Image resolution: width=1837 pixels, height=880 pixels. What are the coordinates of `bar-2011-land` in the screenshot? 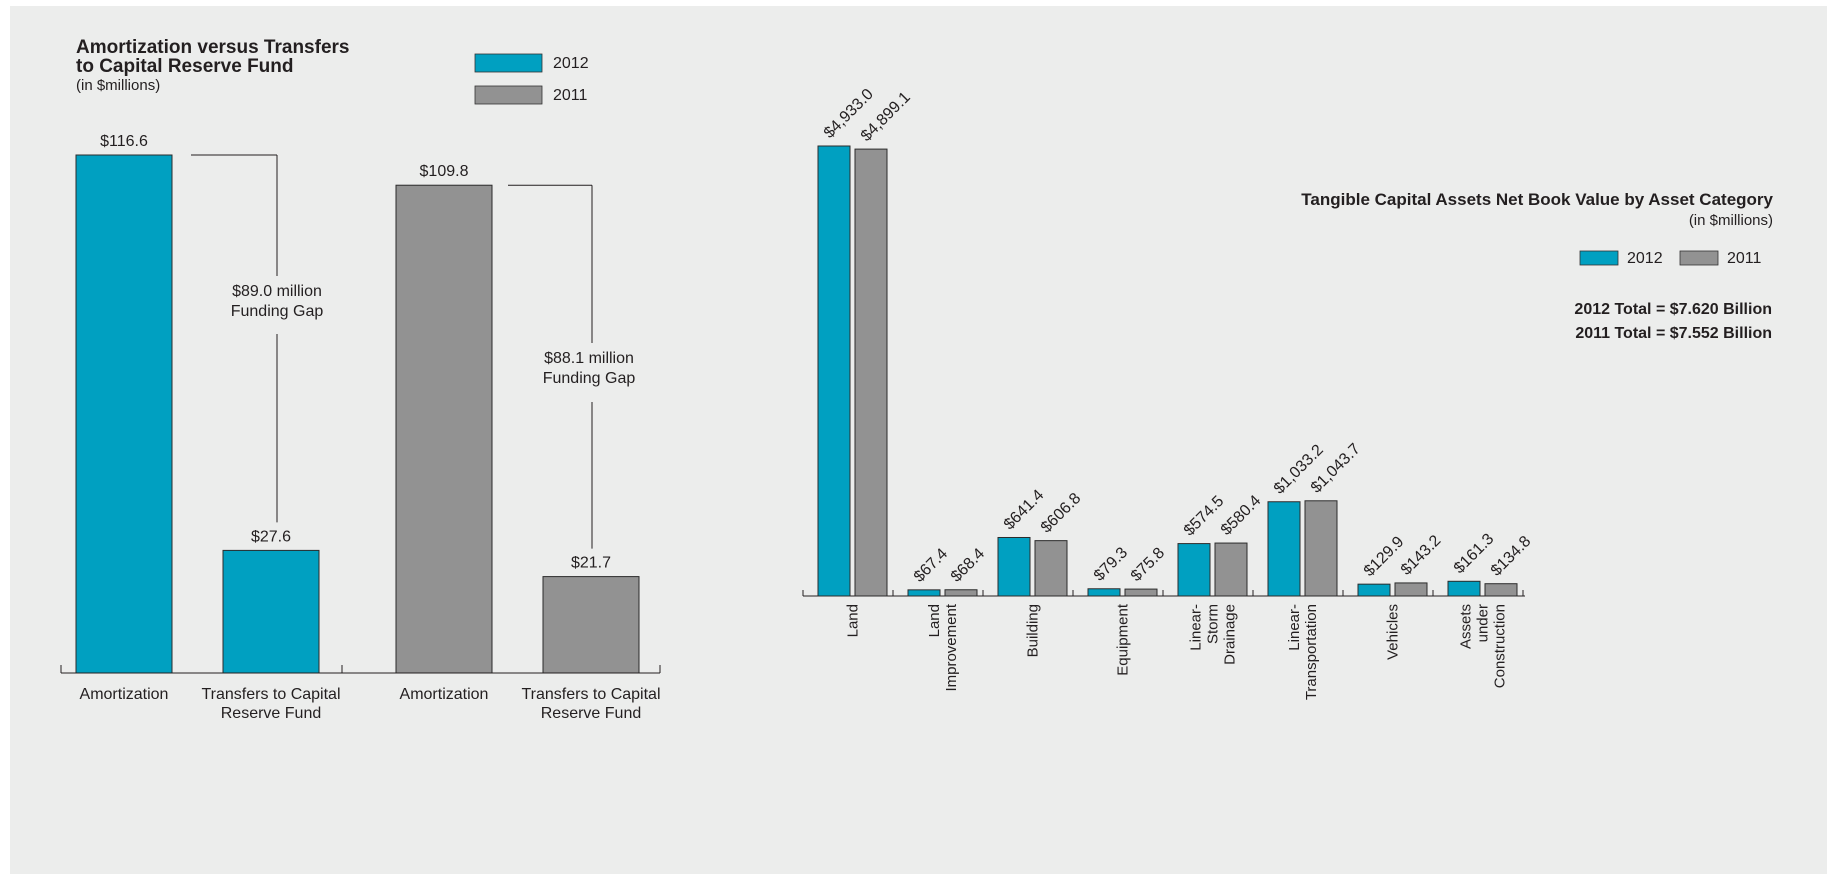 It's located at (871, 372).